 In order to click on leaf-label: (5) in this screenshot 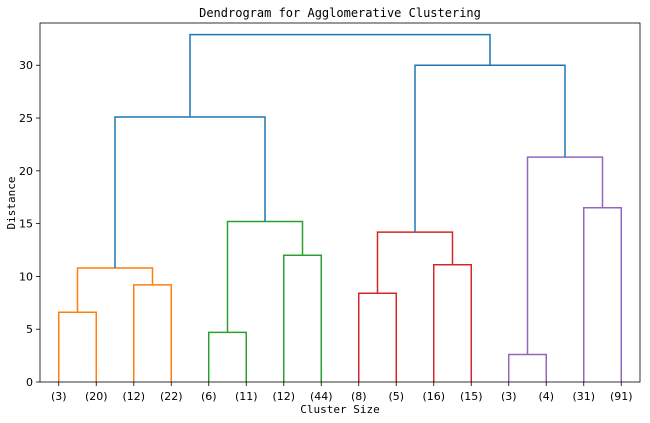, I will do `click(396, 396)`.